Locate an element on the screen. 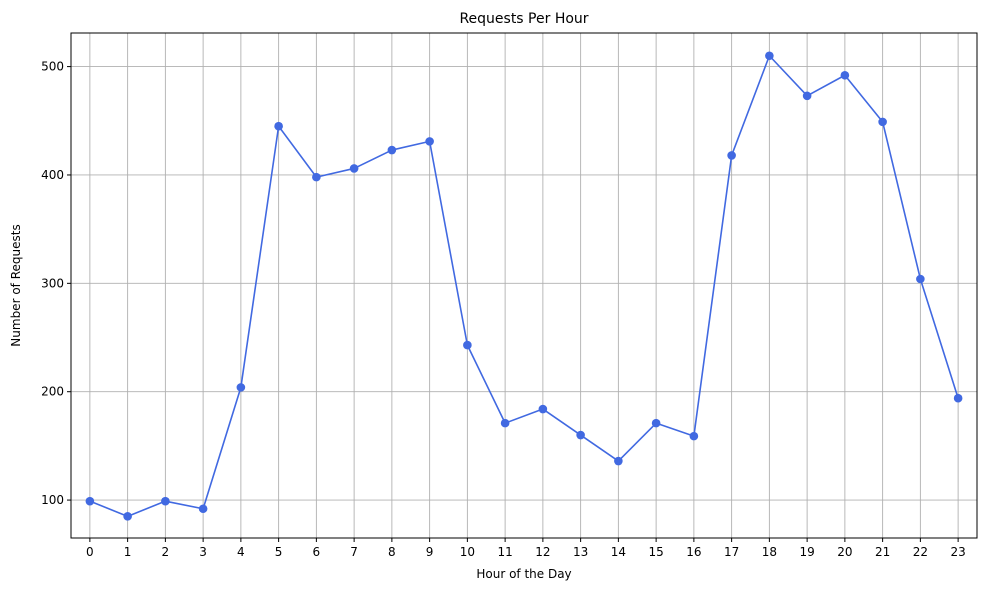 The height and width of the screenshot is (594, 989). x-tick-label: 1 is located at coordinates (128, 552).